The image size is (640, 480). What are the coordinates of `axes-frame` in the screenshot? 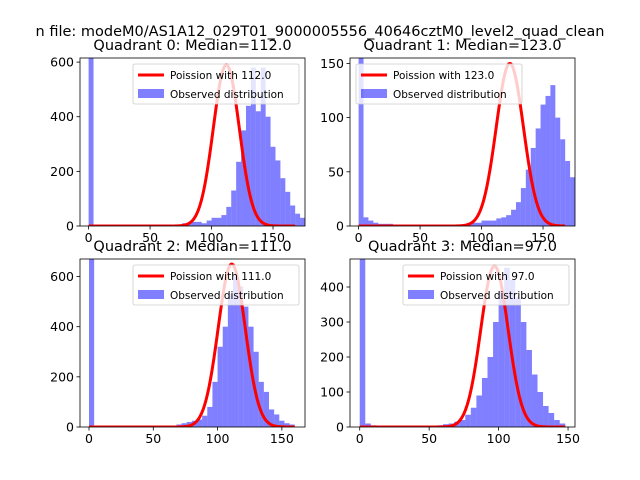 It's located at (192, 343).